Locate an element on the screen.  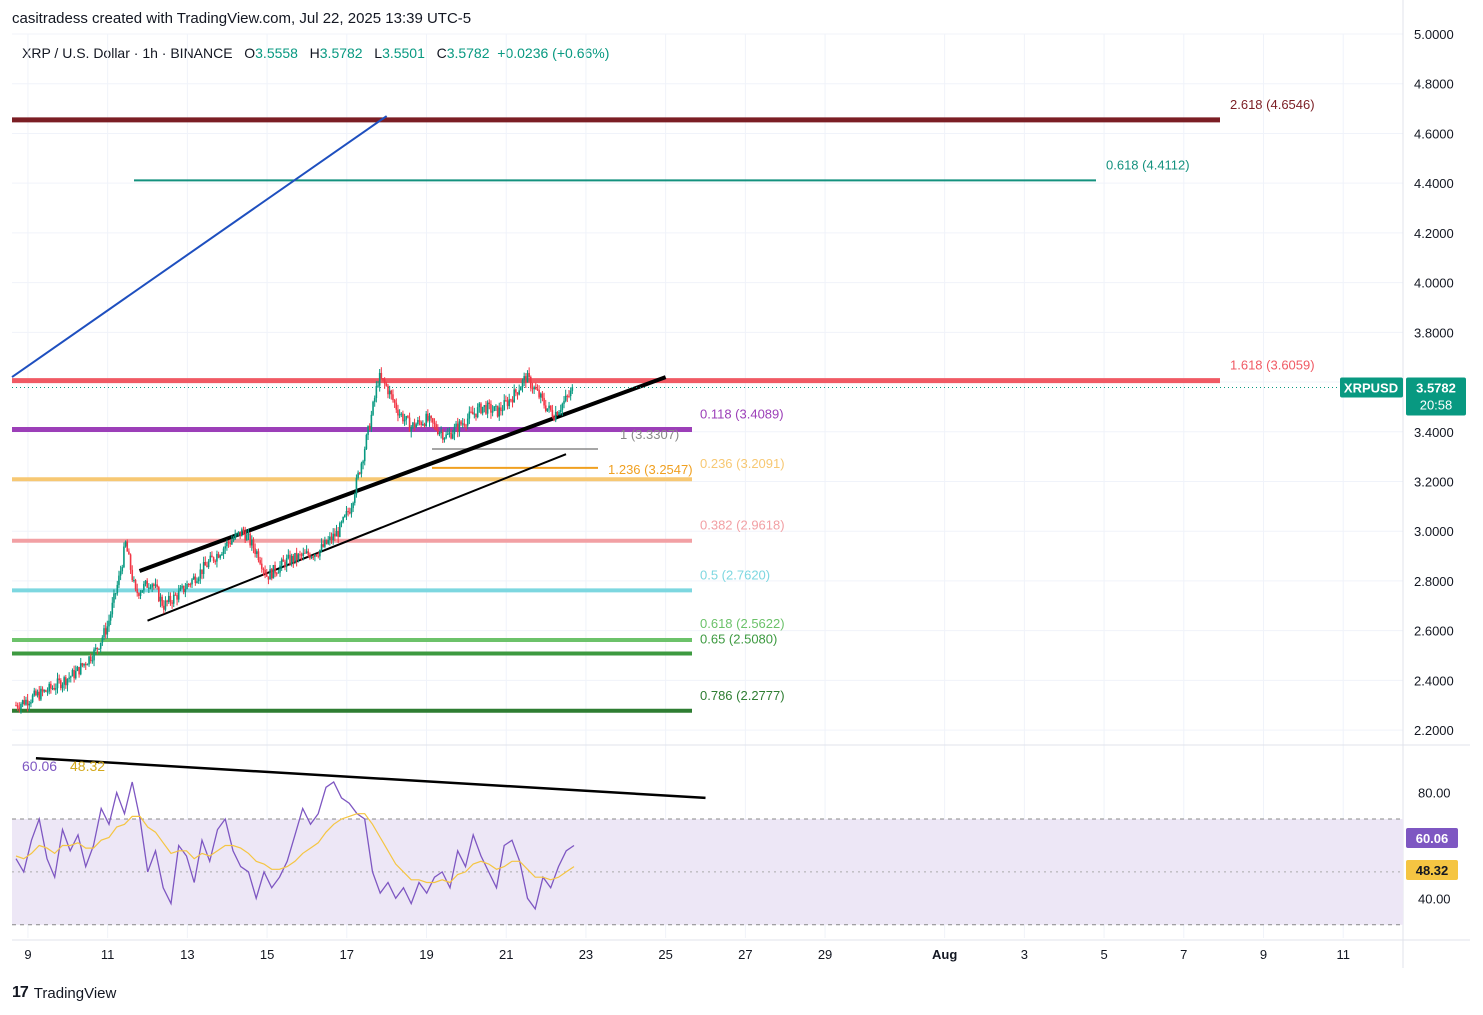
fib-level-label: 1 (3.3307) is located at coordinates (649, 434).